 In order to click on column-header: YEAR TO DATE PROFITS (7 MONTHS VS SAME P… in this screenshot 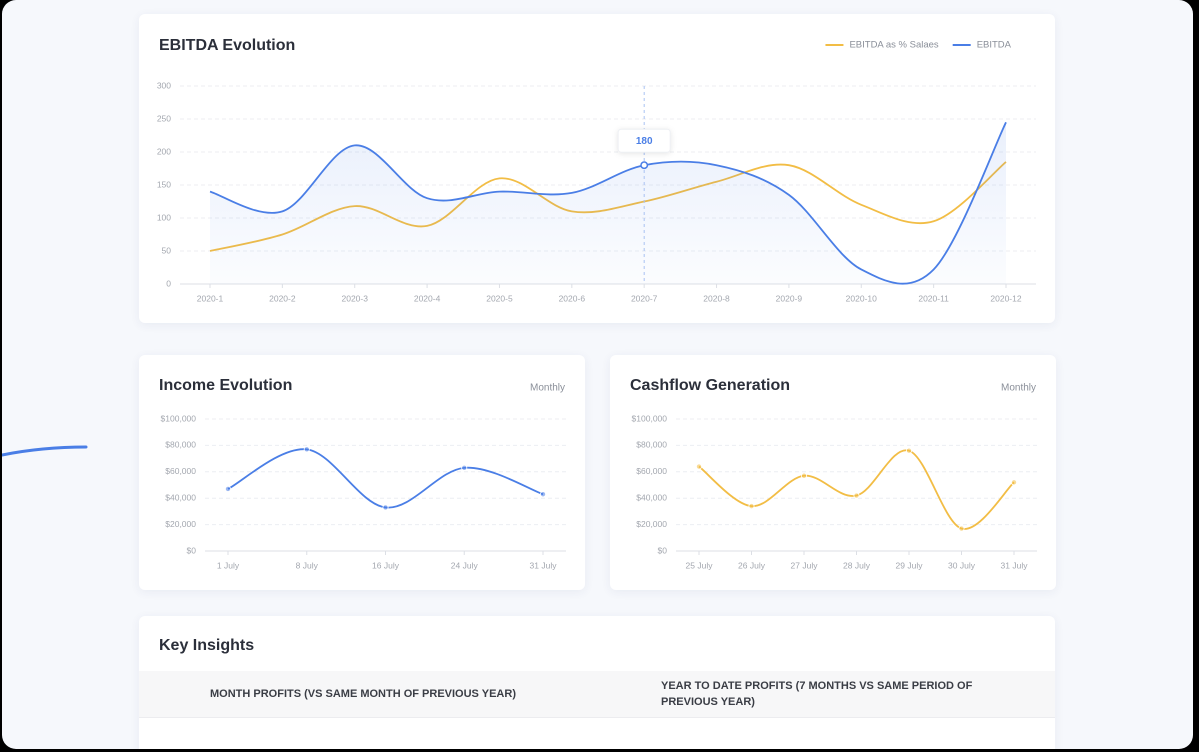, I will do `click(817, 694)`.